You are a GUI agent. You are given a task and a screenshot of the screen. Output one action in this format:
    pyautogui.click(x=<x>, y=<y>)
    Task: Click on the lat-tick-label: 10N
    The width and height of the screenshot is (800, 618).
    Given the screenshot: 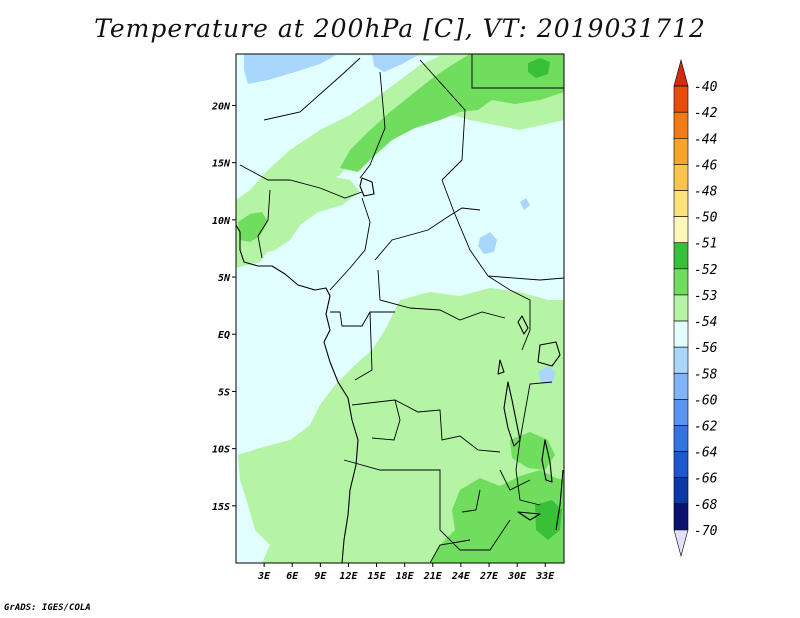 What is the action you would take?
    pyautogui.click(x=221, y=221)
    